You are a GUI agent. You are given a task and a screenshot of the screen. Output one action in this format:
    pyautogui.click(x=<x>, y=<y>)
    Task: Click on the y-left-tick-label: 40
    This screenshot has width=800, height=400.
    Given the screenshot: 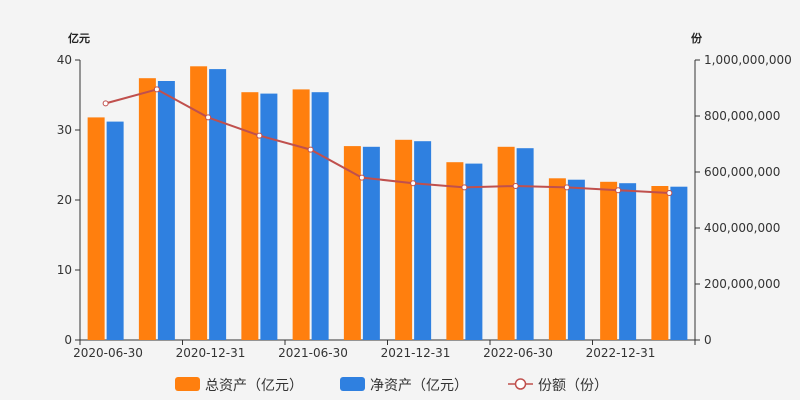 What is the action you would take?
    pyautogui.click(x=64, y=60)
    